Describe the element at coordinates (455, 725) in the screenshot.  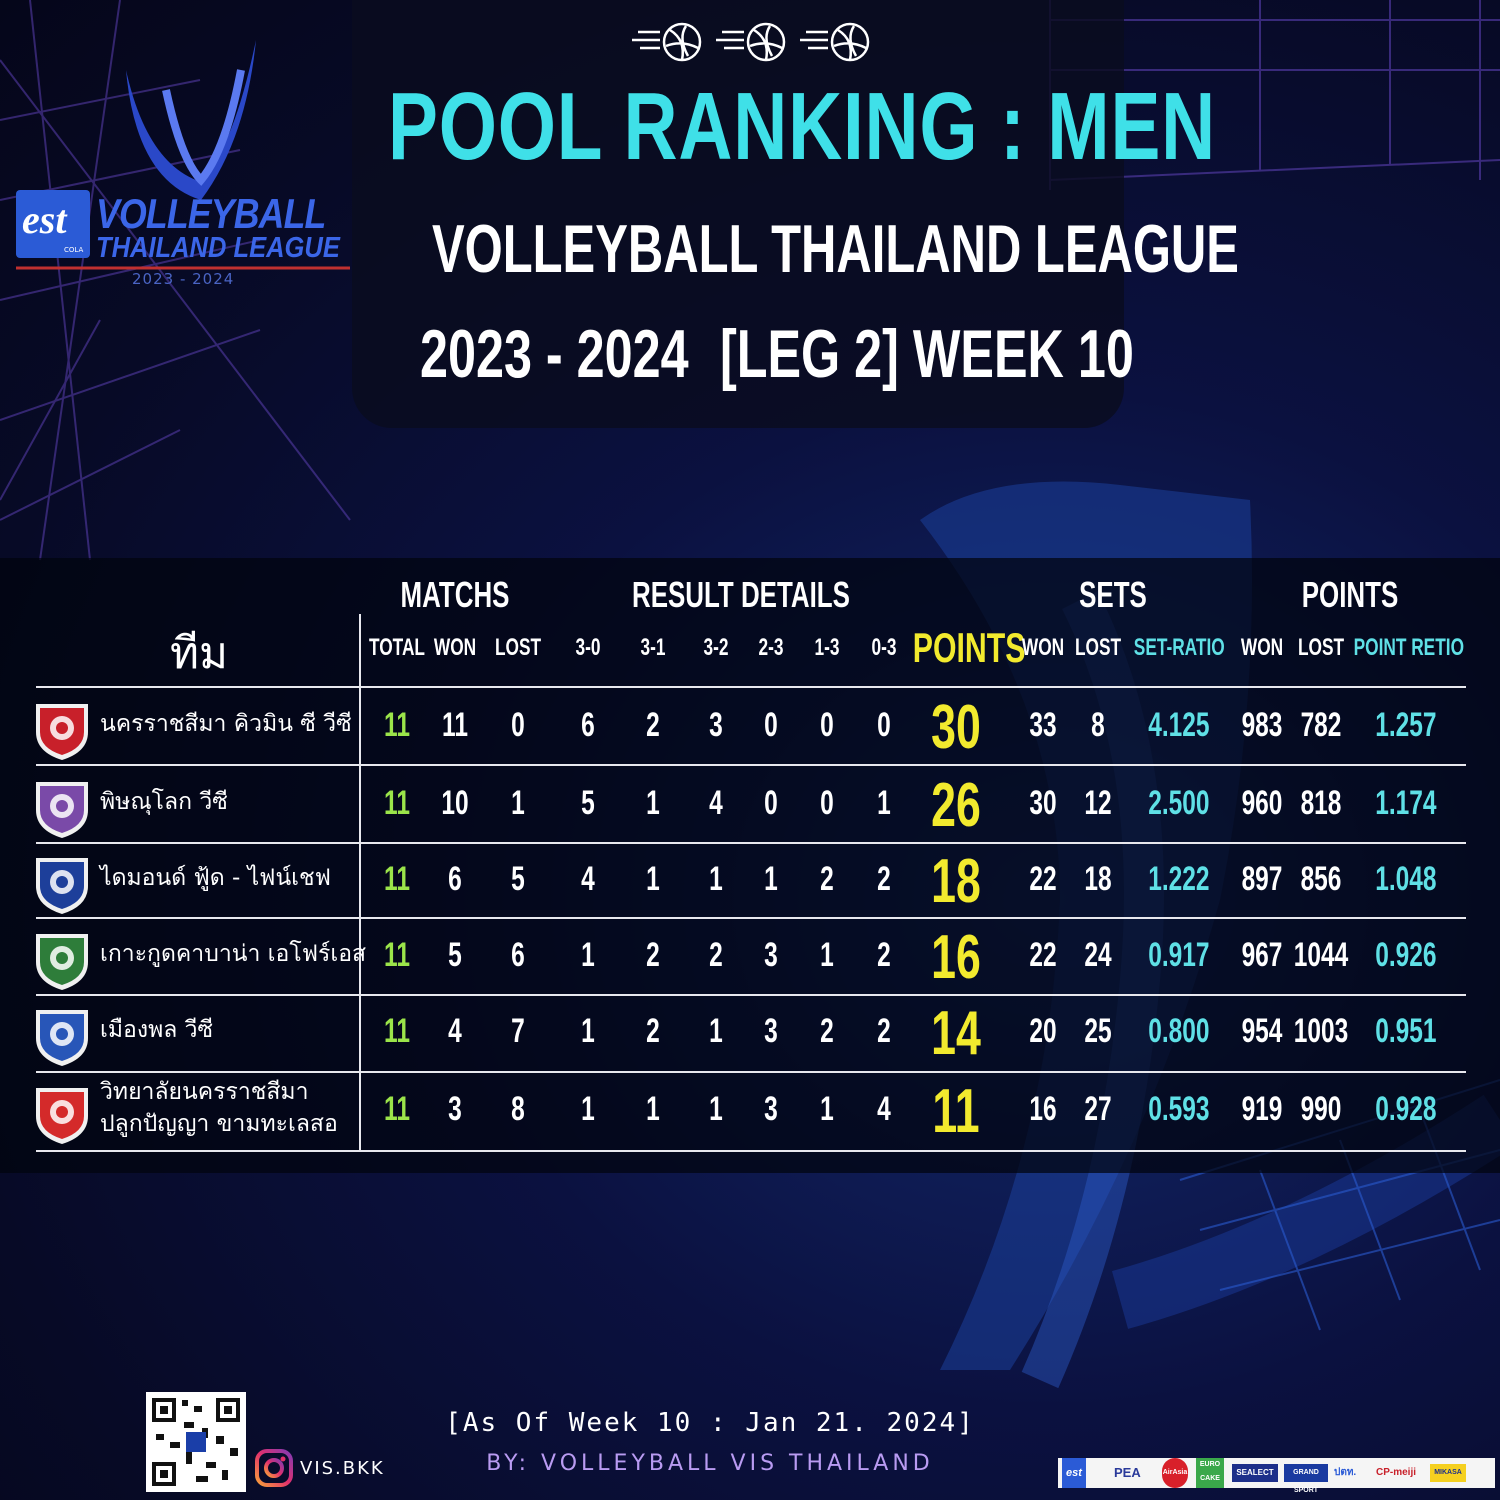
I see `cell-won: 11` at that location.